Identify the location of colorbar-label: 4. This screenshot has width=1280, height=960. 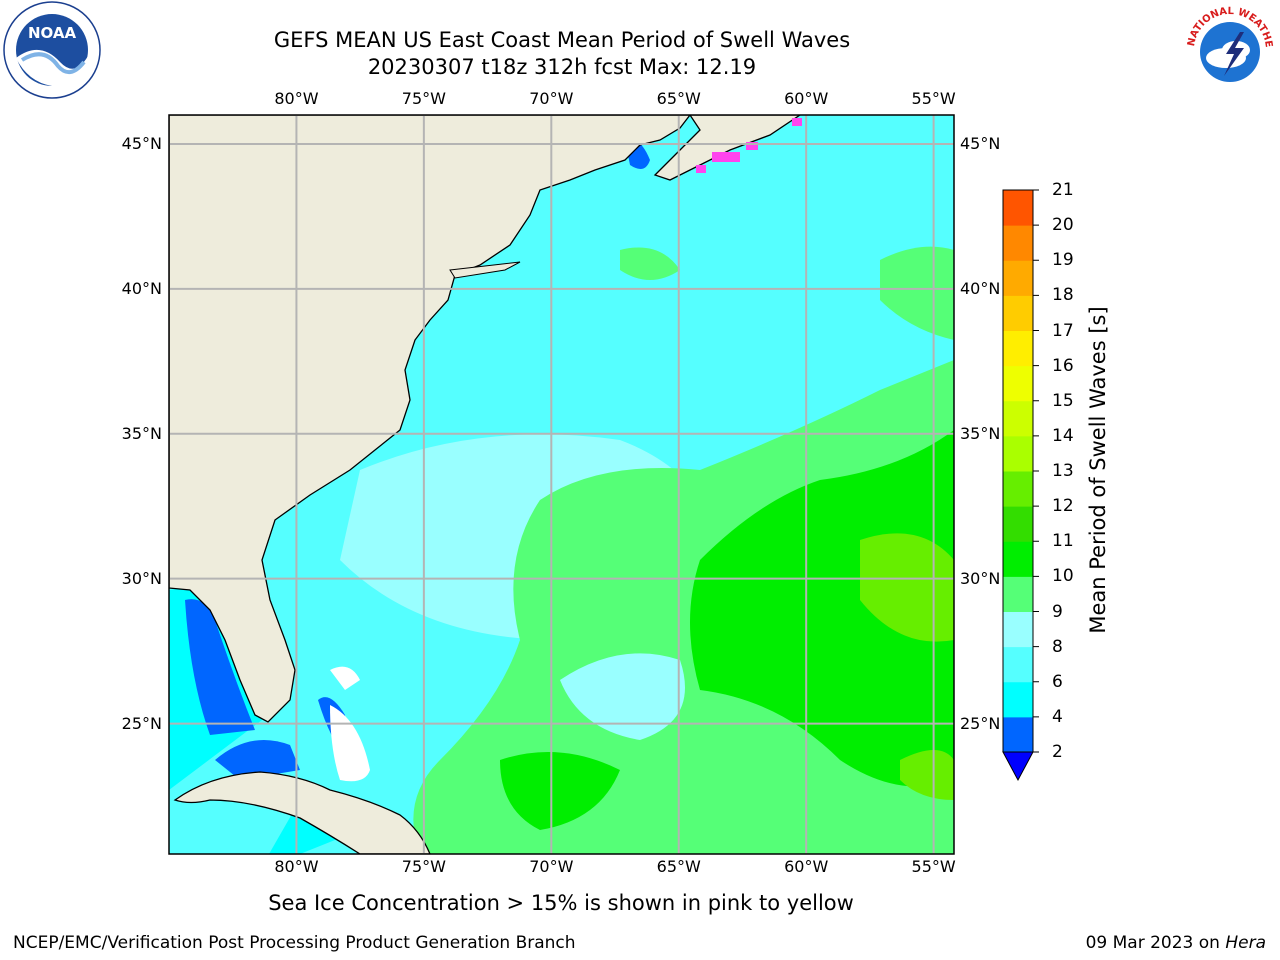
(1057, 716).